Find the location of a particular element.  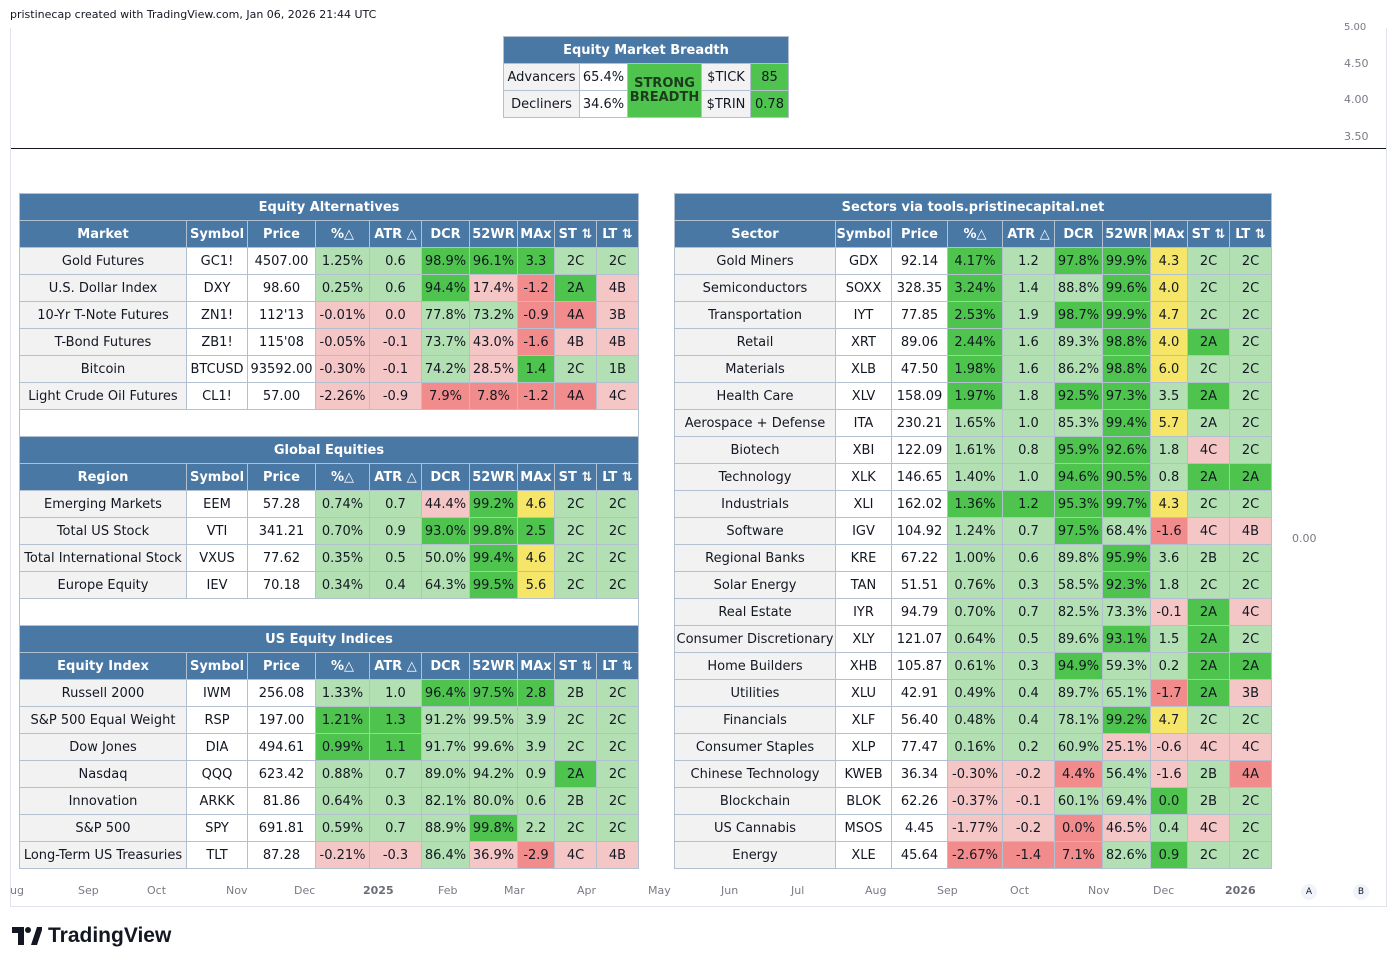

dcr-cell: 89.7% is located at coordinates (1078, 693).